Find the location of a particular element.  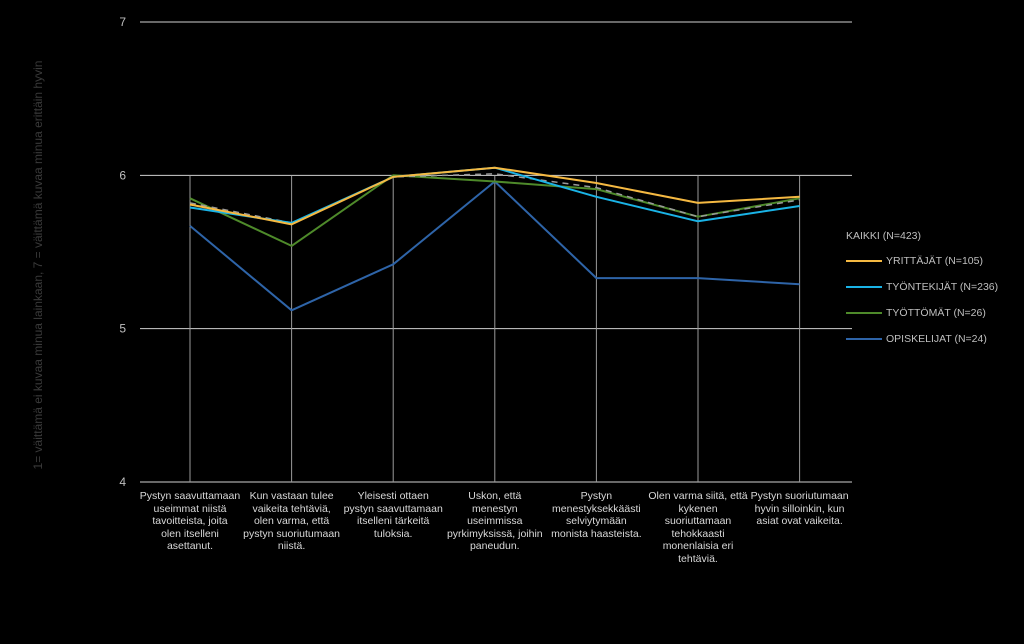

y-tick-label: 6 is located at coordinates (122, 175).